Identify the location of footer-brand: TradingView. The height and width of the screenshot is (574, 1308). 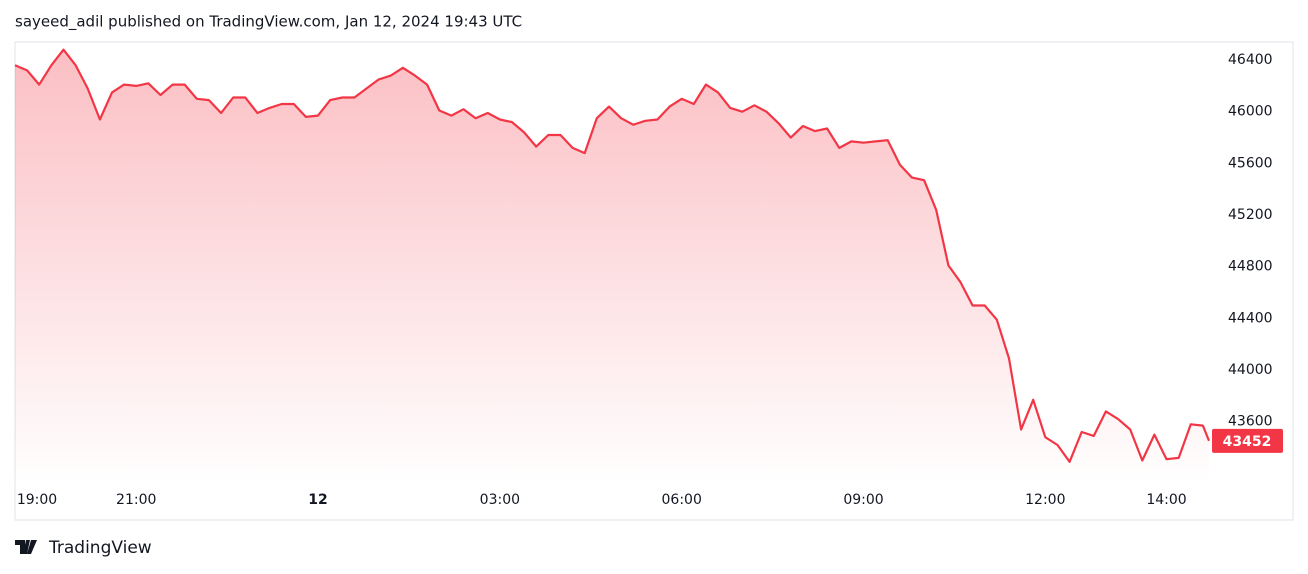
(100, 548).